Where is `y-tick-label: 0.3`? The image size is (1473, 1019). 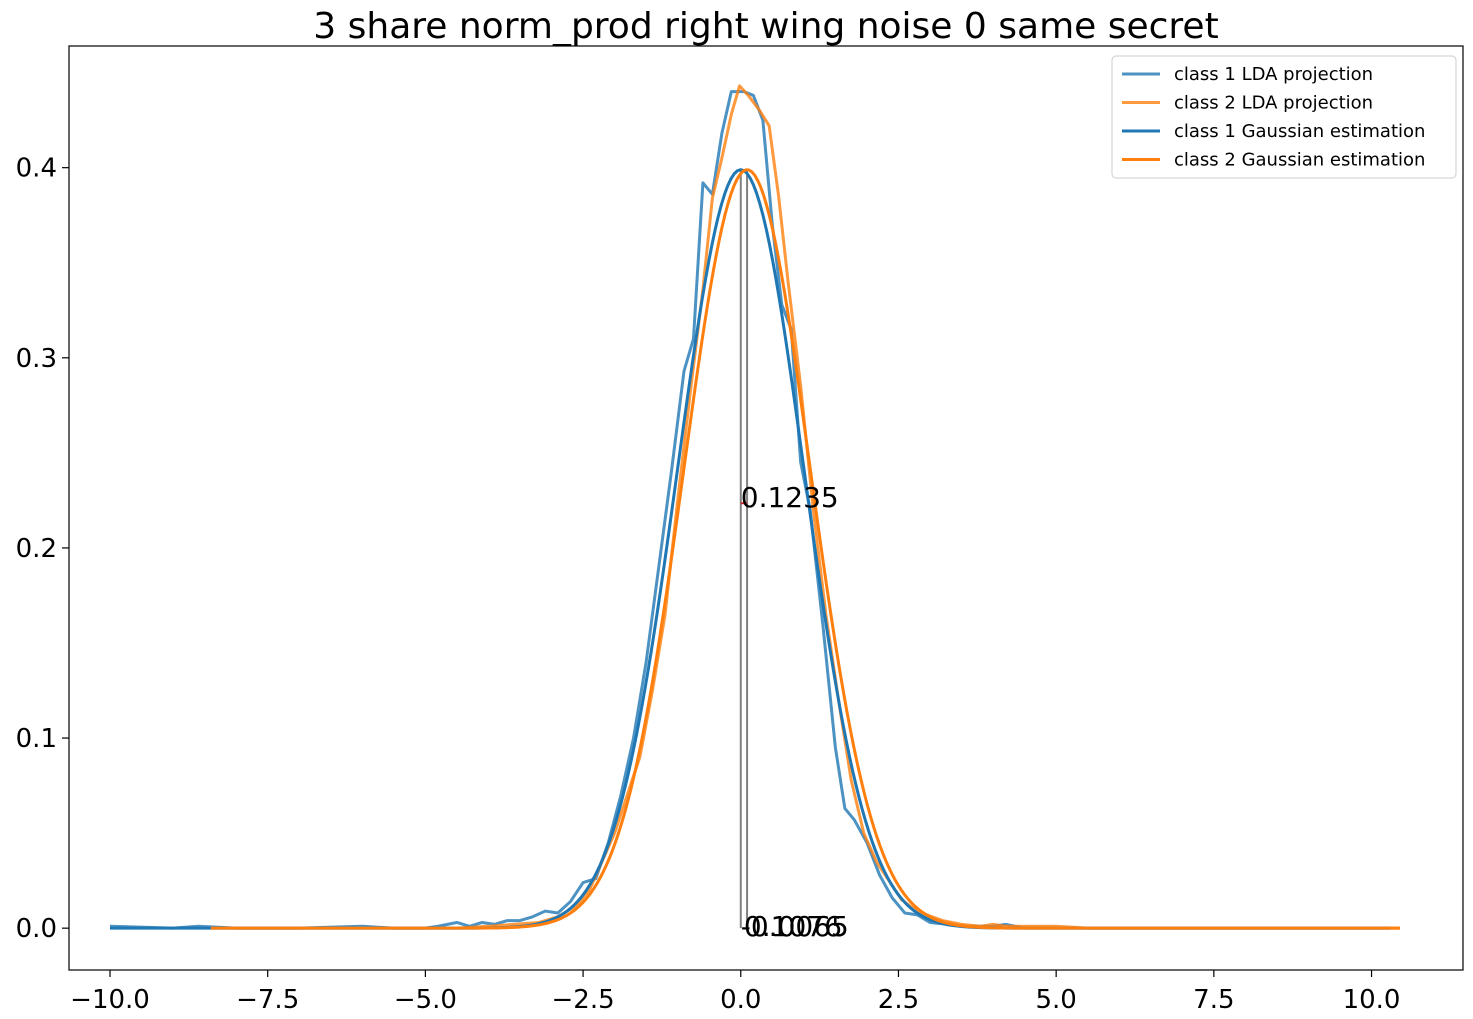
y-tick-label: 0.3 is located at coordinates (36, 359).